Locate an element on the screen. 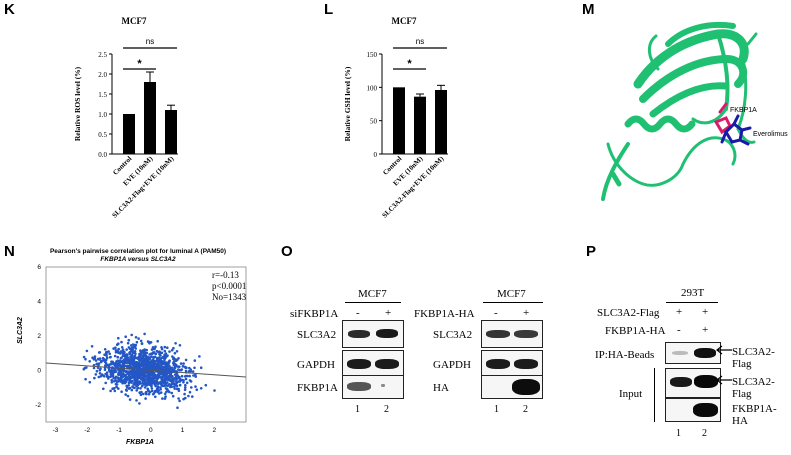 The height and width of the screenshot is (455, 791). blot-o-left-row-3: FKBP1A is located at coordinates (317, 388).